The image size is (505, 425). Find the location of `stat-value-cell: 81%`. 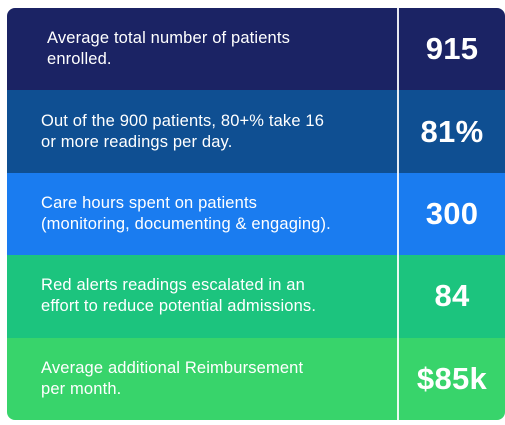

stat-value-cell: 81% is located at coordinates (452, 131).